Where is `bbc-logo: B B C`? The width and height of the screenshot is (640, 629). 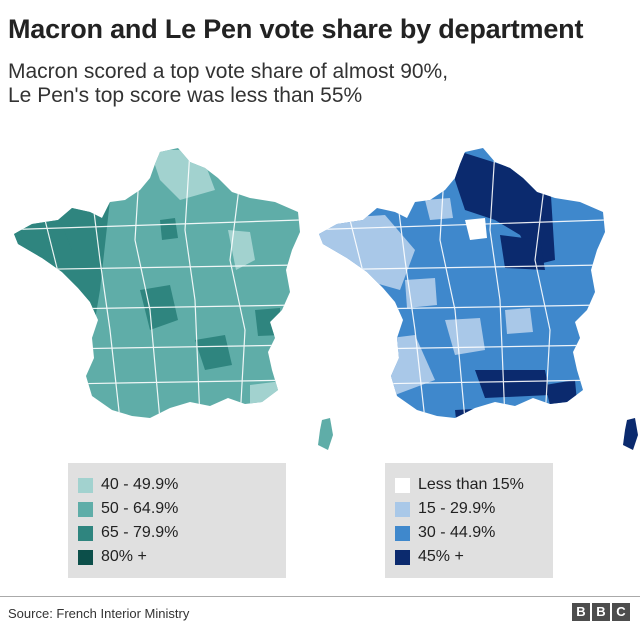 bbc-logo: B B C is located at coordinates (601, 612).